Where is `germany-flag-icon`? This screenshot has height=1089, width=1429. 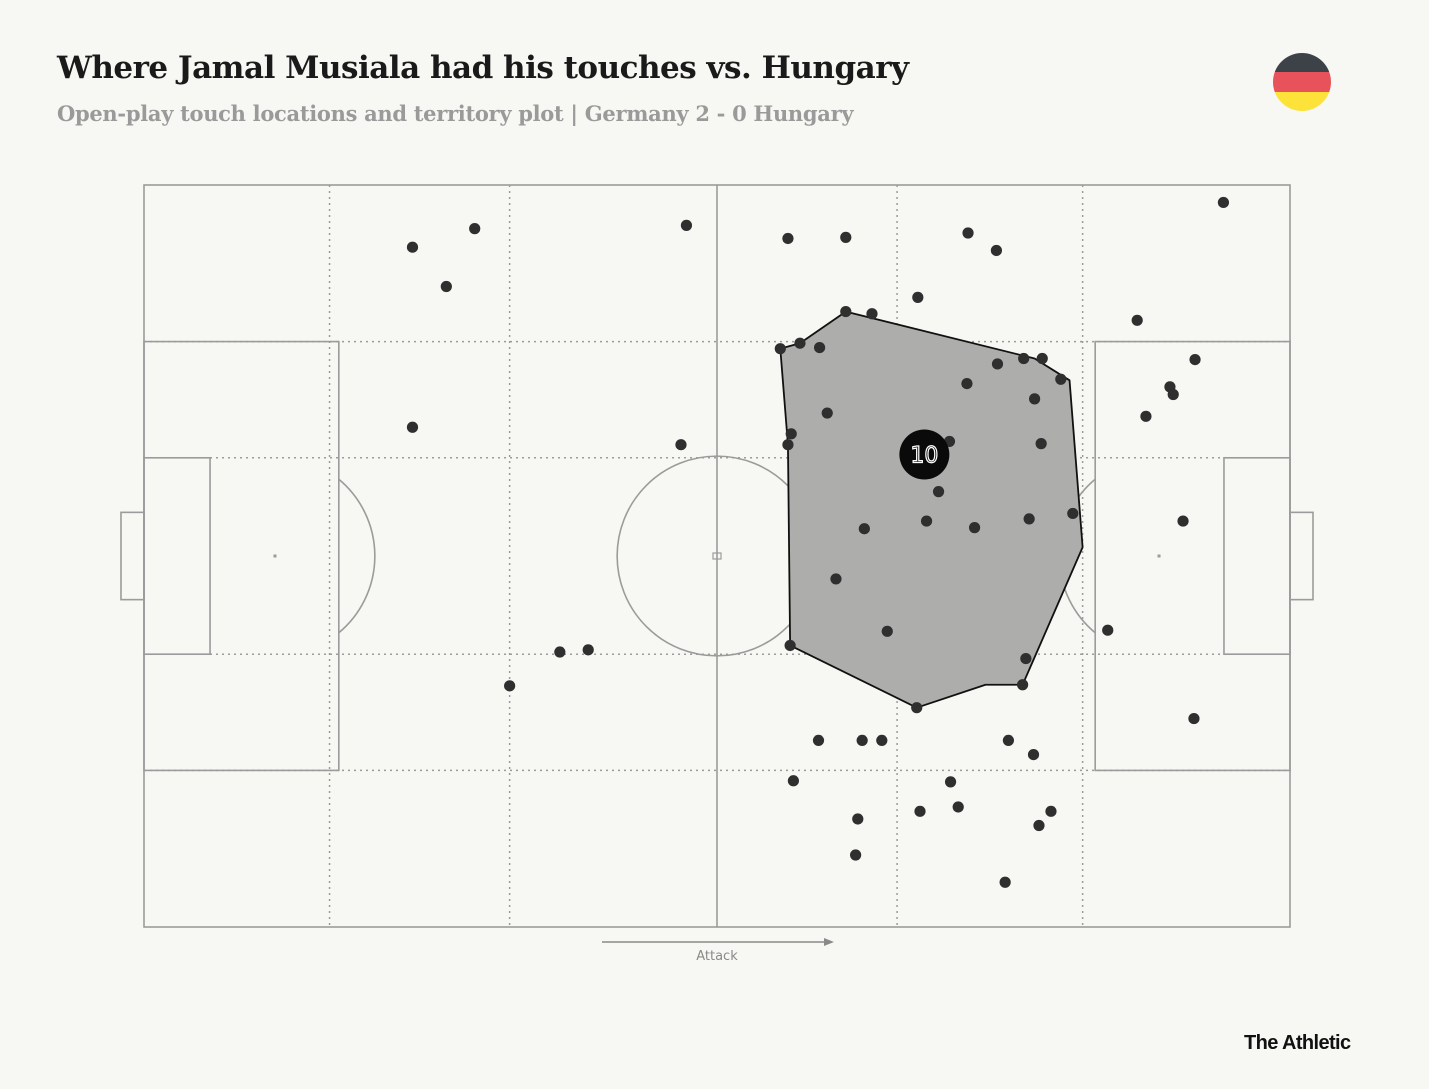
germany-flag-icon is located at coordinates (1302, 82).